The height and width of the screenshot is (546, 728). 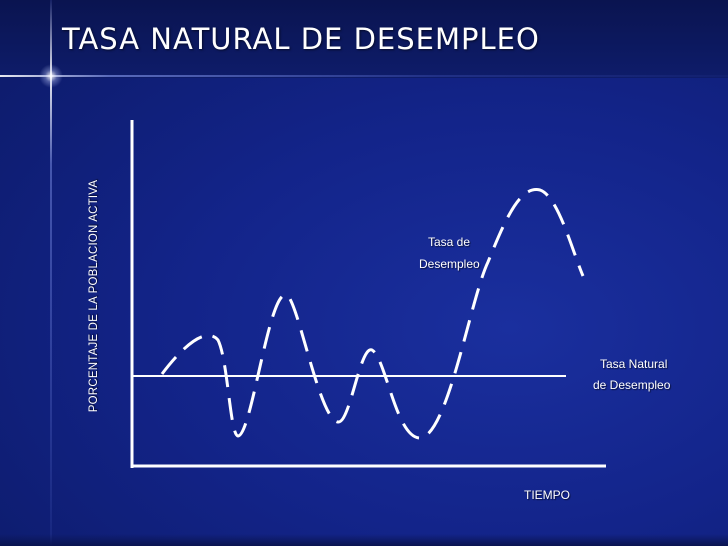 What do you see at coordinates (634, 364) in the screenshot?
I see `natural-rate-label-line-1: Tasa Natural` at bounding box center [634, 364].